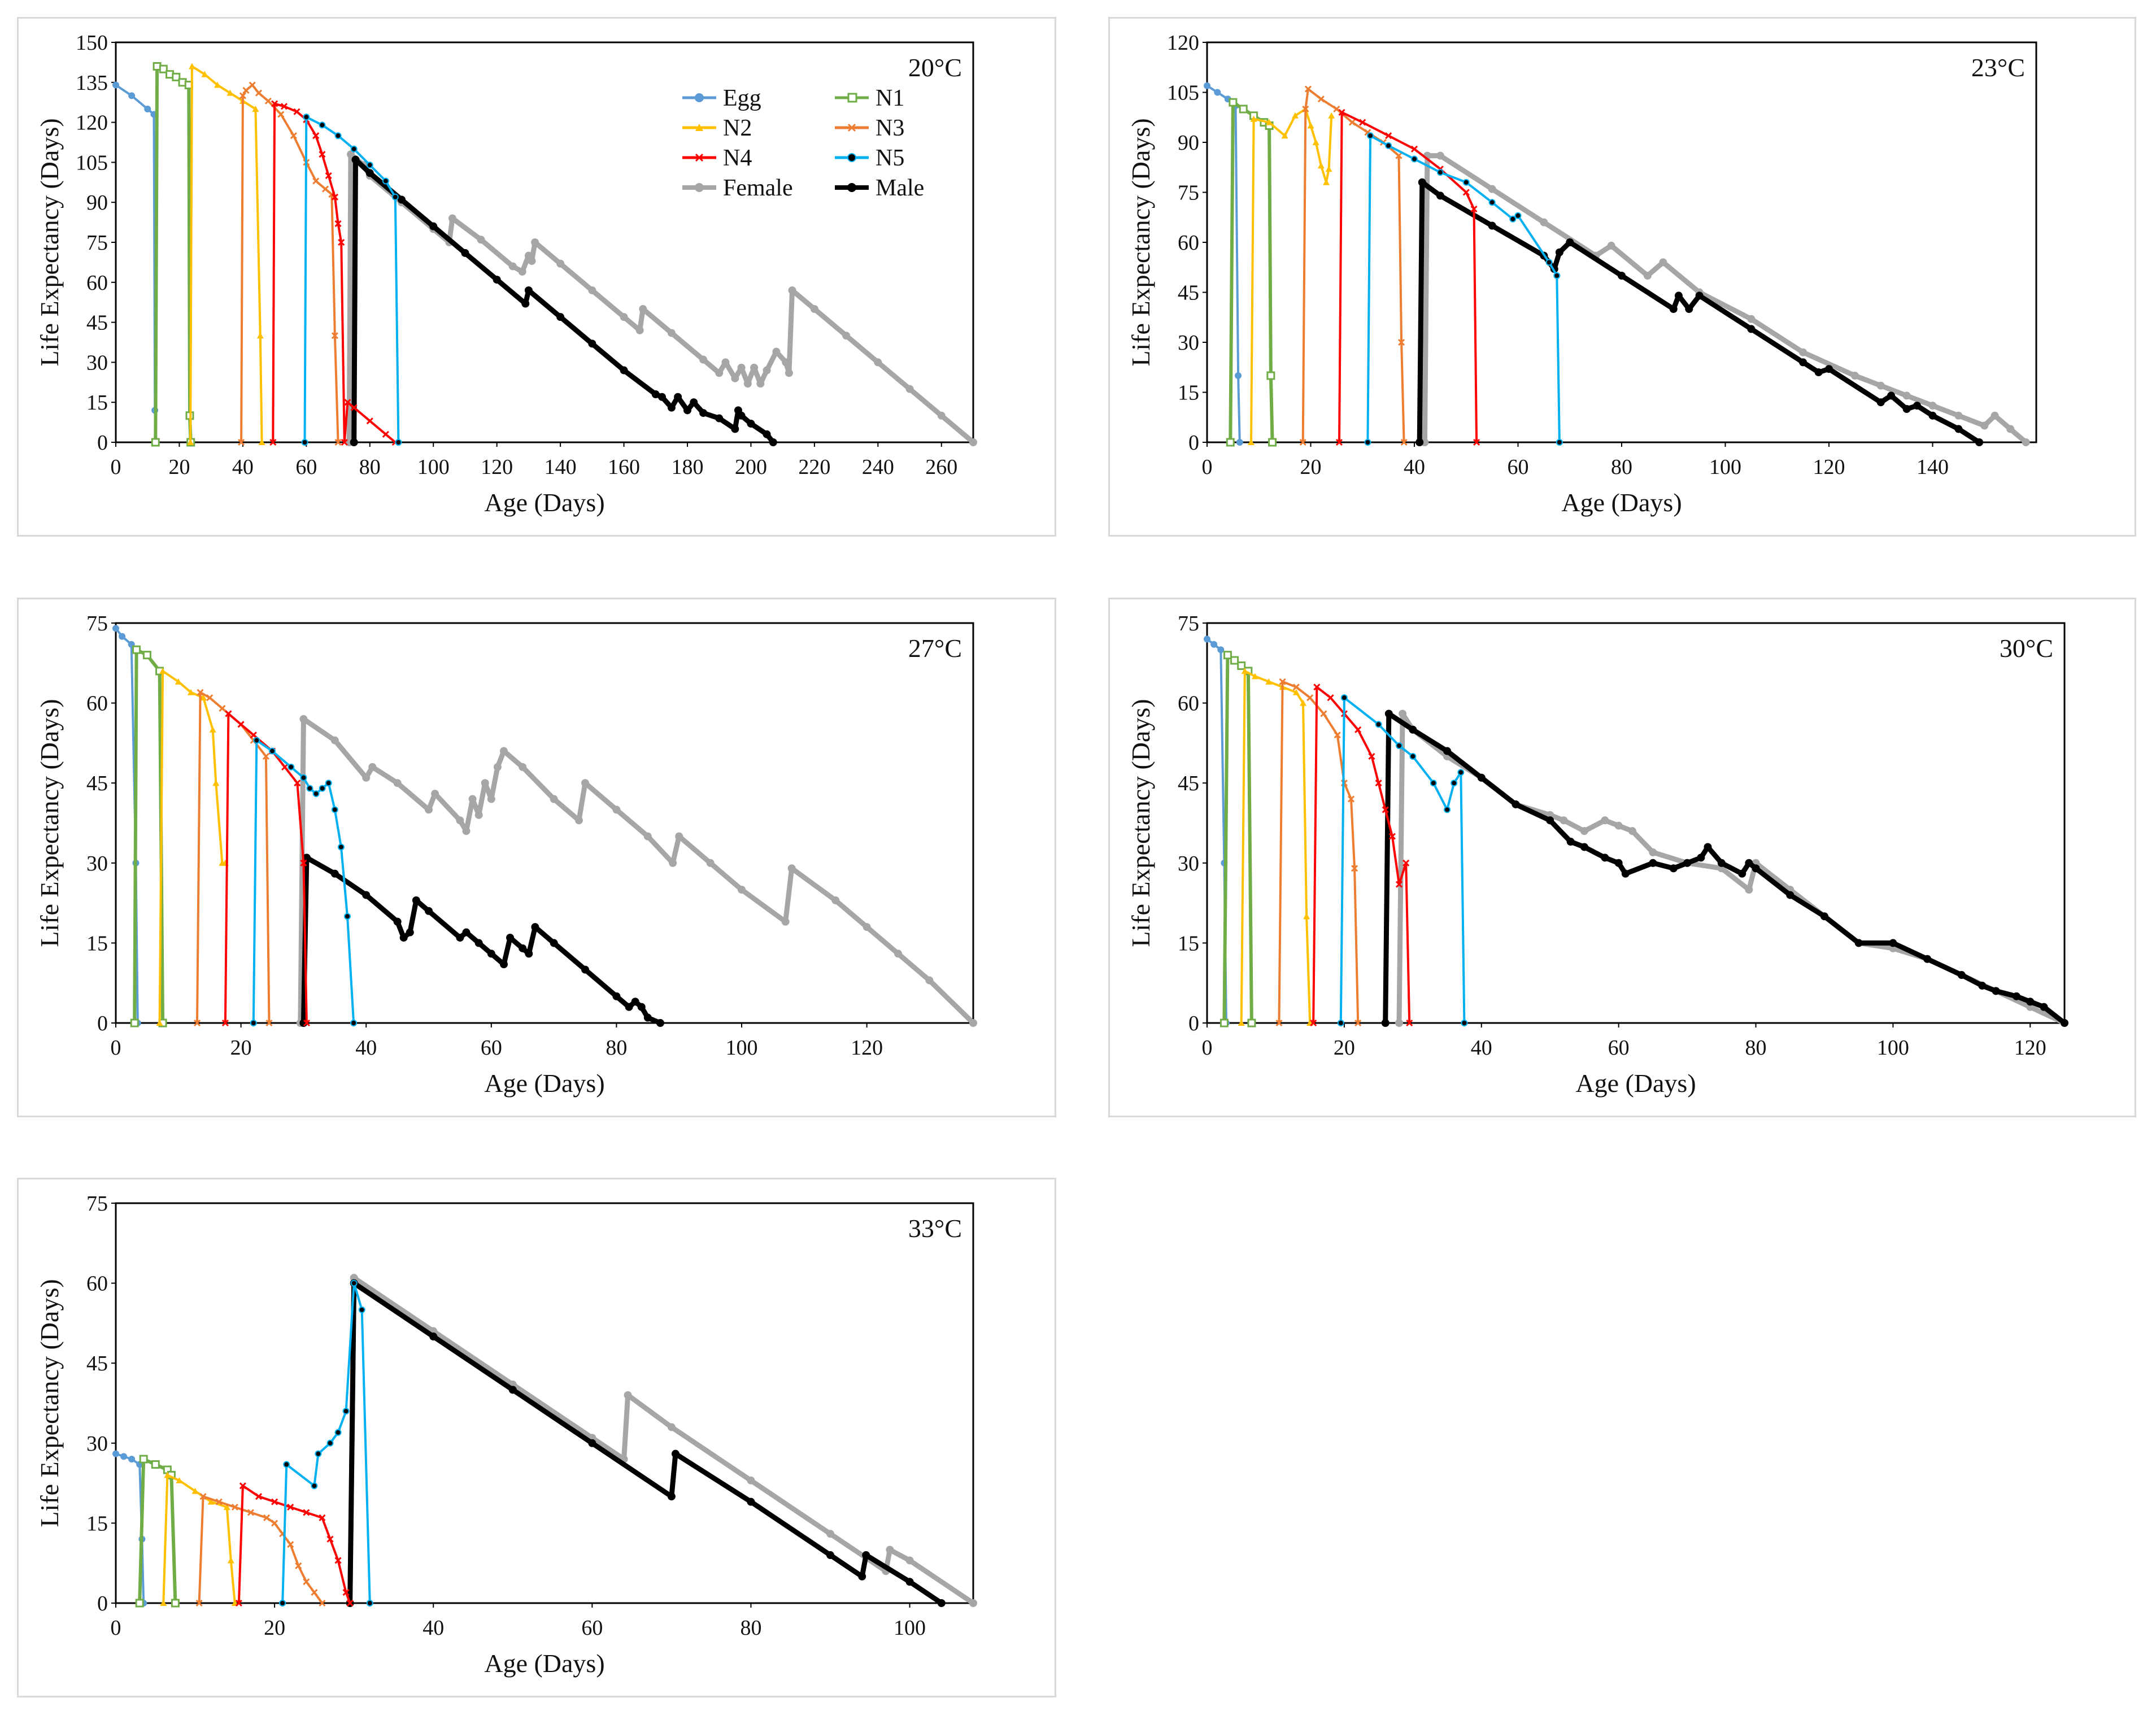  I want to click on chart-title: 20°C, so click(935, 67).